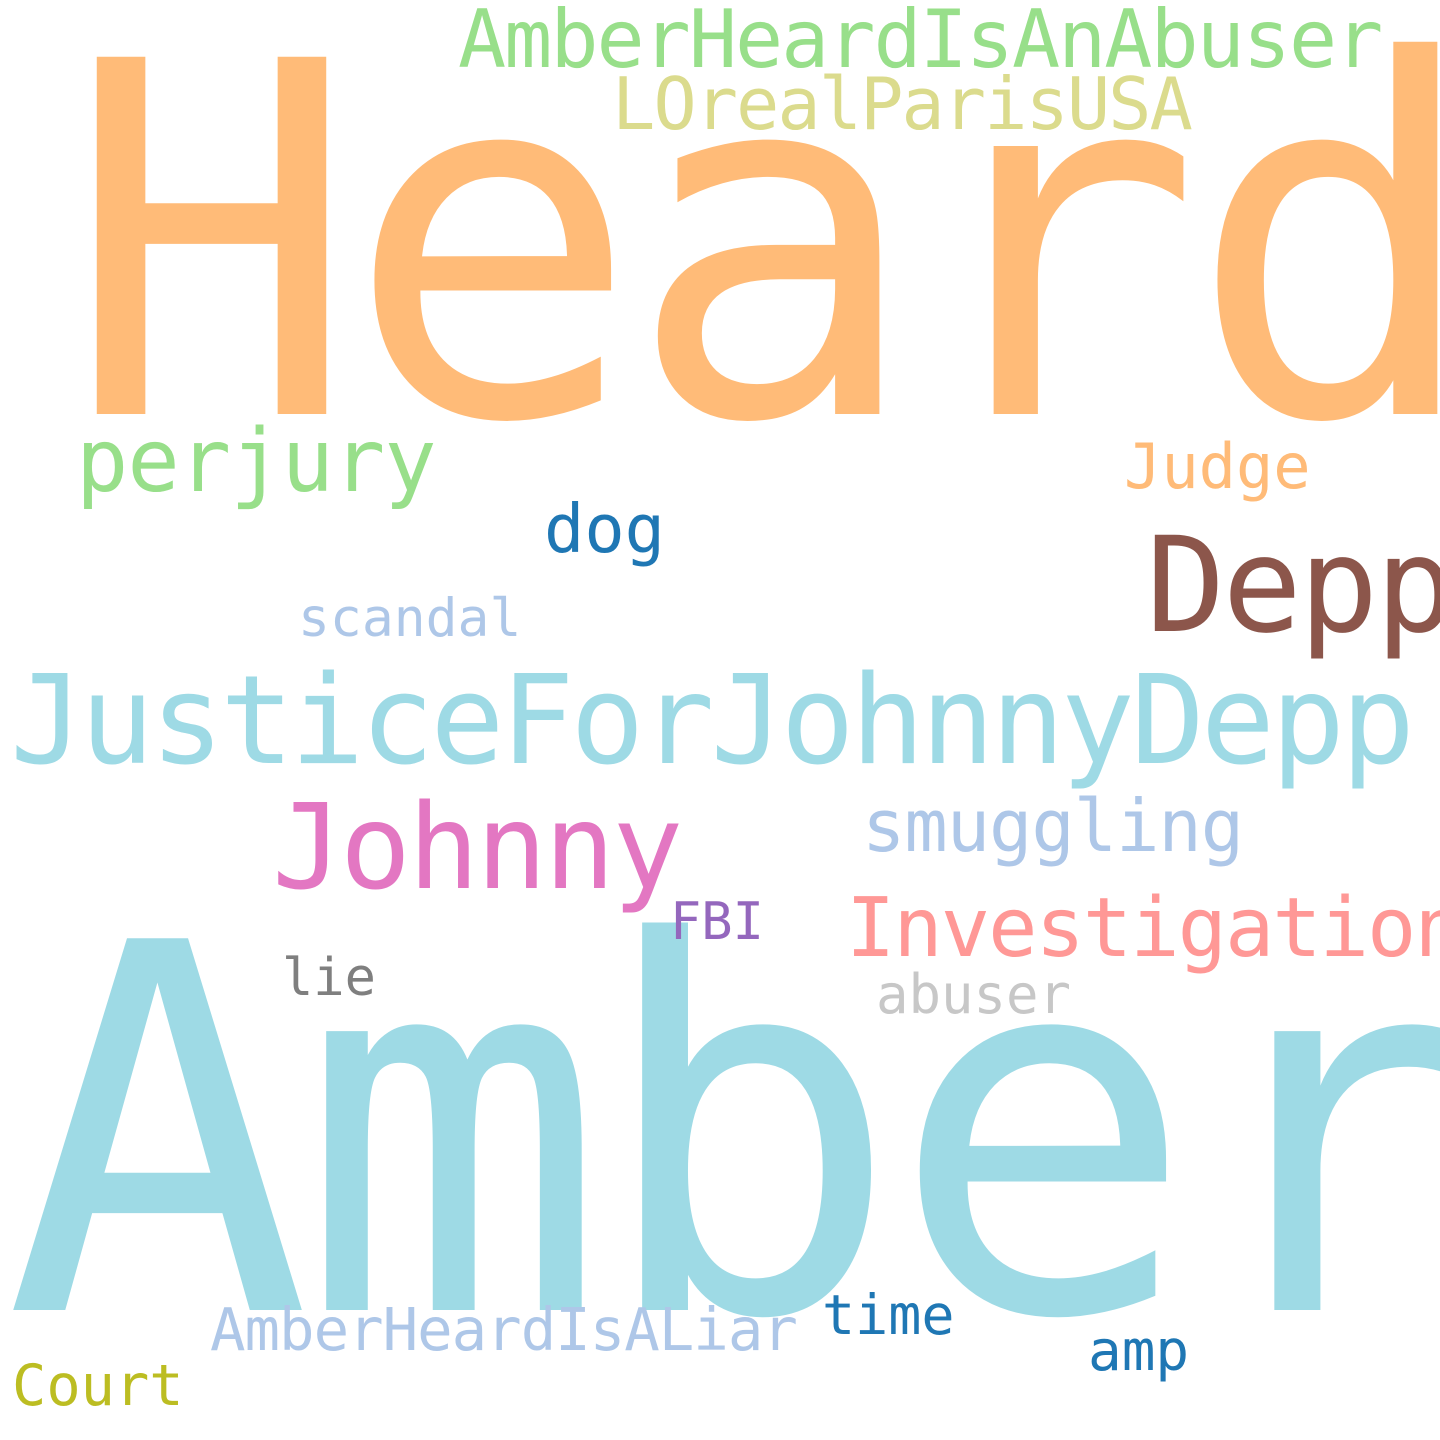 The height and width of the screenshot is (1440, 1440). What do you see at coordinates (974, 994) in the screenshot?
I see `word-abuser: abuser` at bounding box center [974, 994].